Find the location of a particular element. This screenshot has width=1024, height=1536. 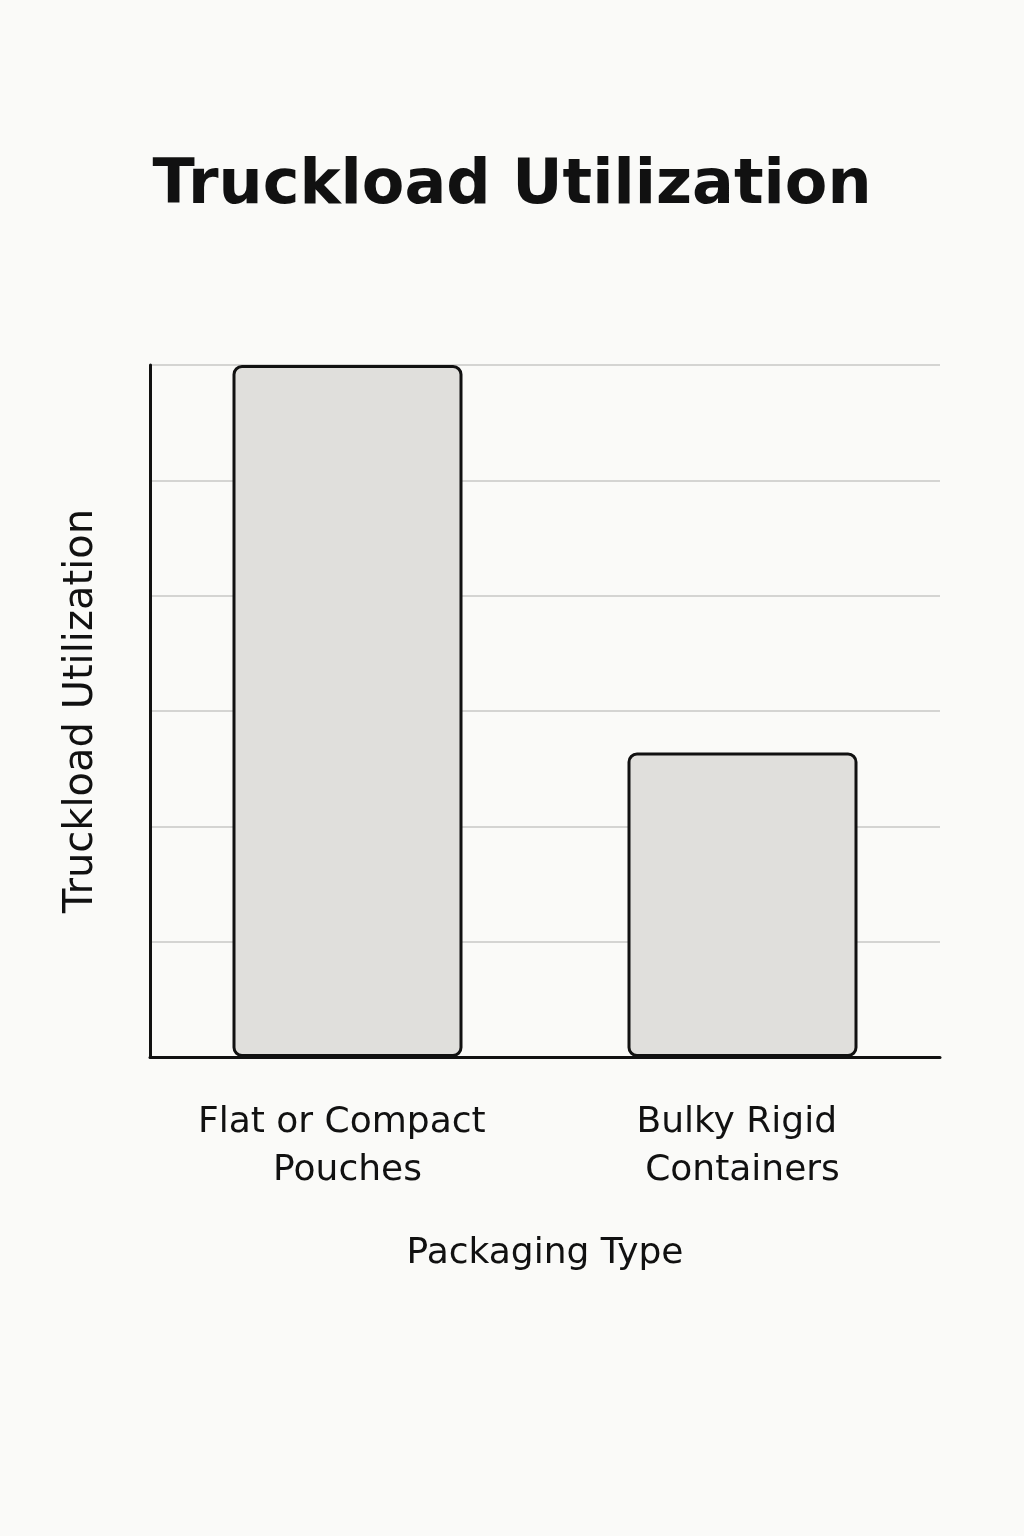

x-axis-title: Packaging Type is located at coordinates (545, 1250).